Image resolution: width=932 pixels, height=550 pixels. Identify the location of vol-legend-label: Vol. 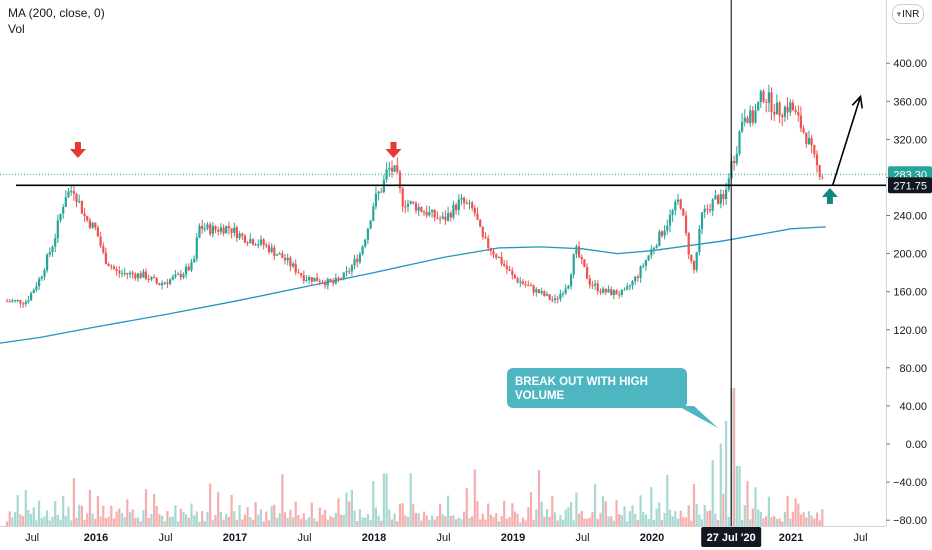
(16, 29).